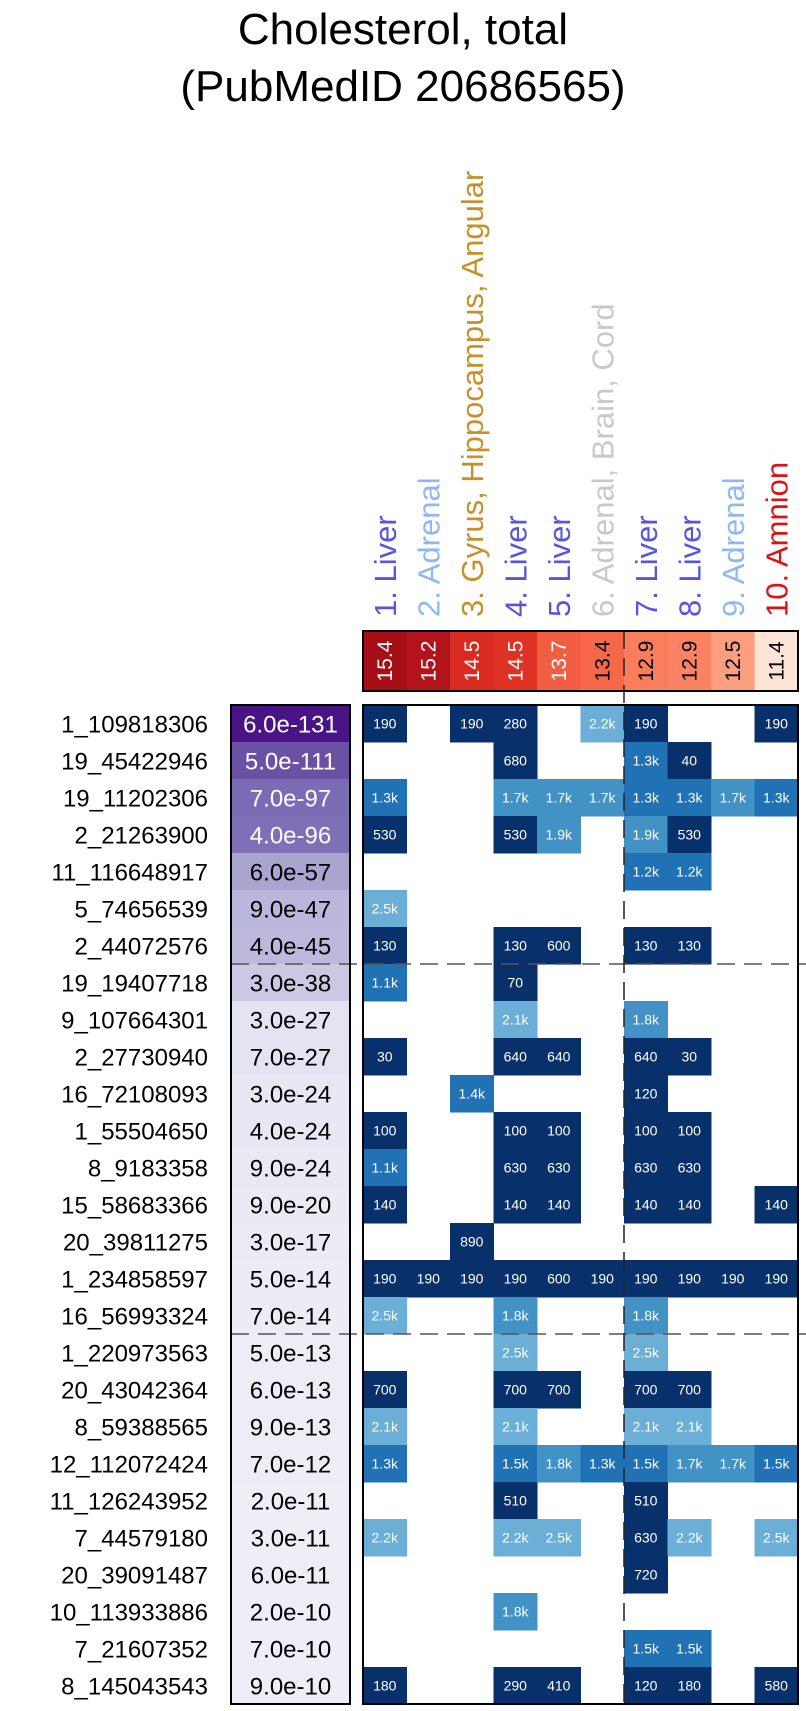 The image size is (806, 1711). What do you see at coordinates (385, 566) in the screenshot?
I see `column-label: 1. Liver` at bounding box center [385, 566].